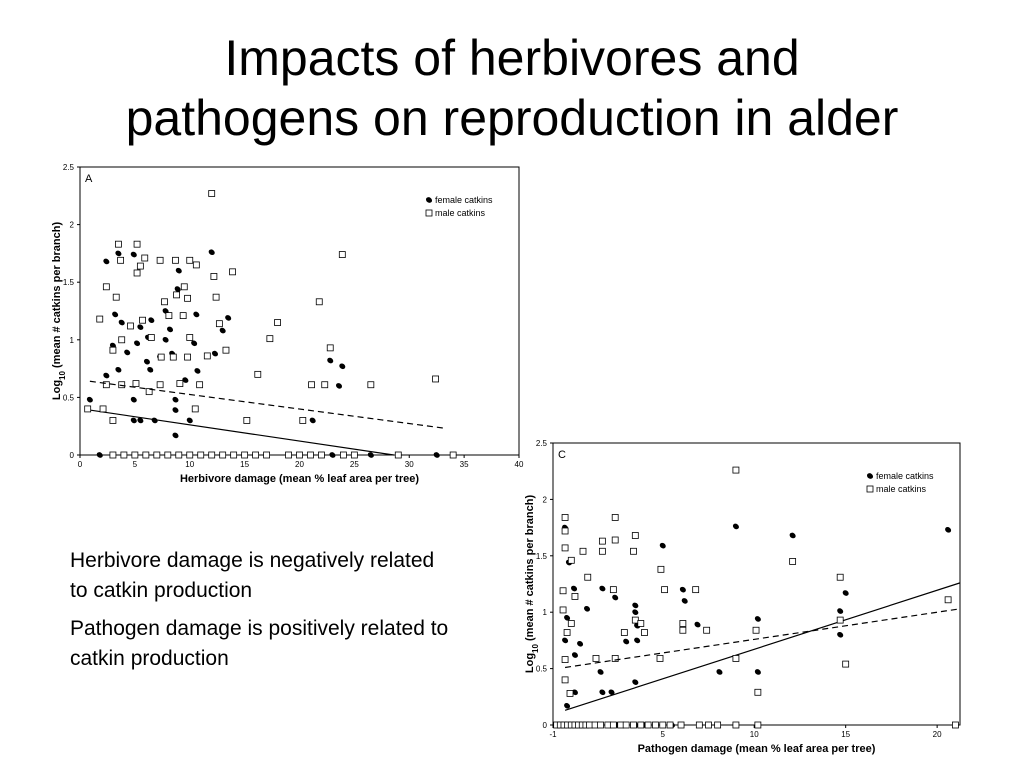 This screenshot has width=1024, height=768. What do you see at coordinates (905, 476) in the screenshot?
I see `legend-label: female catkins` at bounding box center [905, 476].